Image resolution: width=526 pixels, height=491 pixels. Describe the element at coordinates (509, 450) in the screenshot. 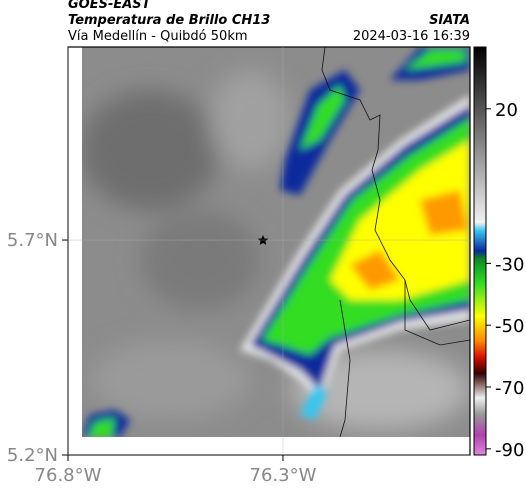

I see `colorbar-label: -90` at that location.